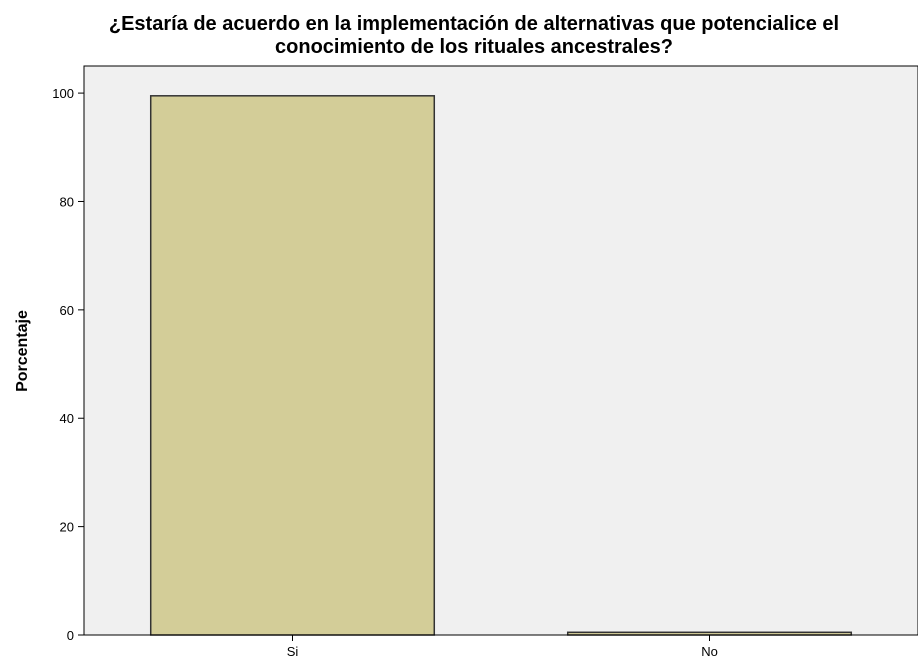 This screenshot has width=918, height=667. What do you see at coordinates (70, 635) in the screenshot?
I see `y-tick-label: 0` at bounding box center [70, 635].